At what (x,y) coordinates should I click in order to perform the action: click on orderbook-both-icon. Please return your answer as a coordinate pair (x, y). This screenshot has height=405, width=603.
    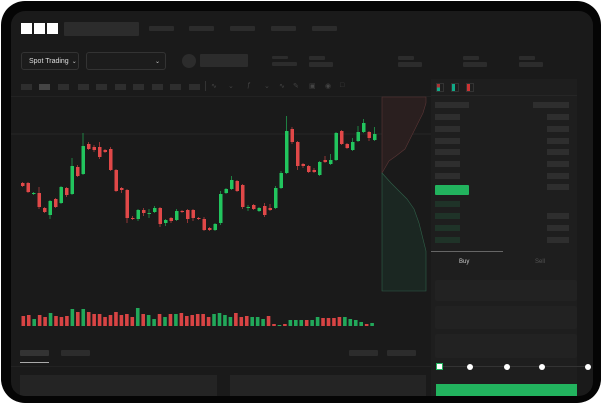
    Looking at the image, I should click on (440, 87).